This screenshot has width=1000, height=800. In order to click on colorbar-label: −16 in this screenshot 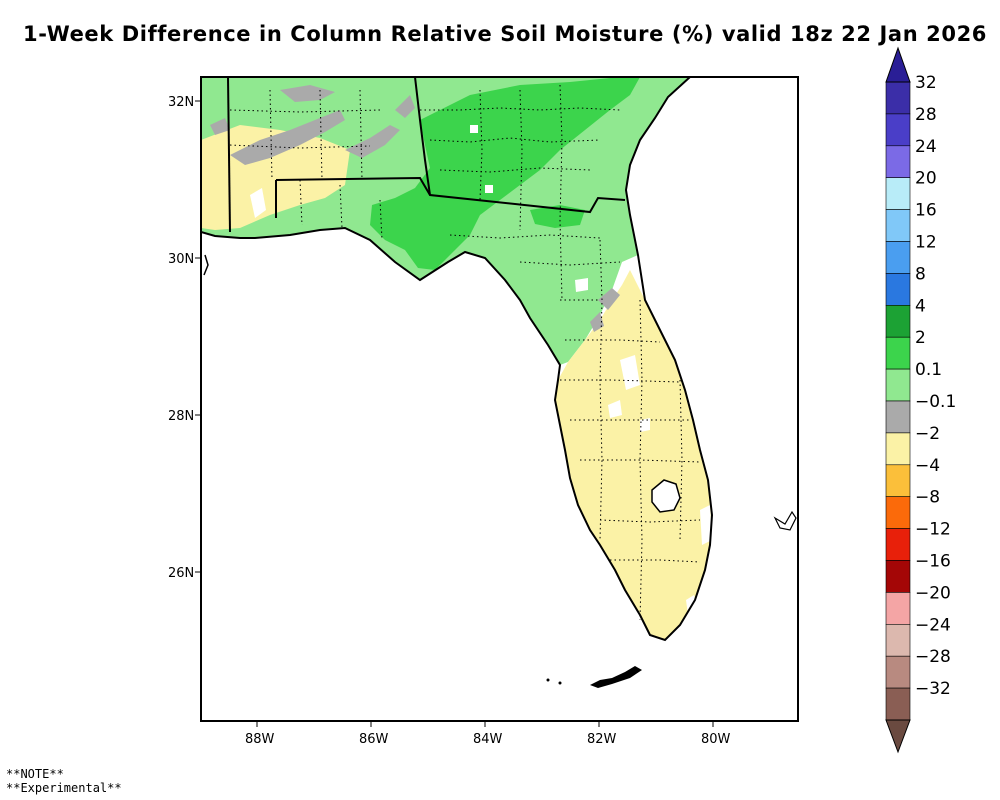, I will do `click(933, 562)`.